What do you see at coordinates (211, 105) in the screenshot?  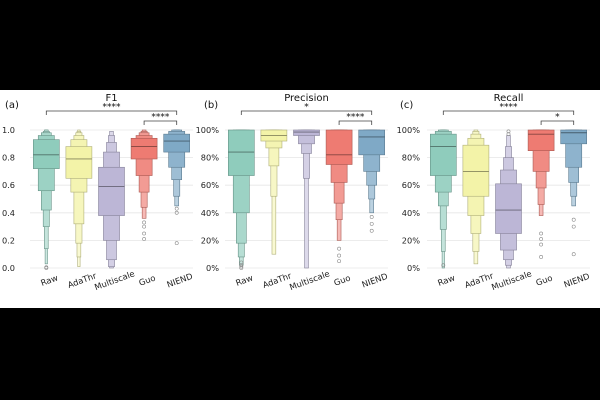 I see `panel-label: (b)` at bounding box center [211, 105].